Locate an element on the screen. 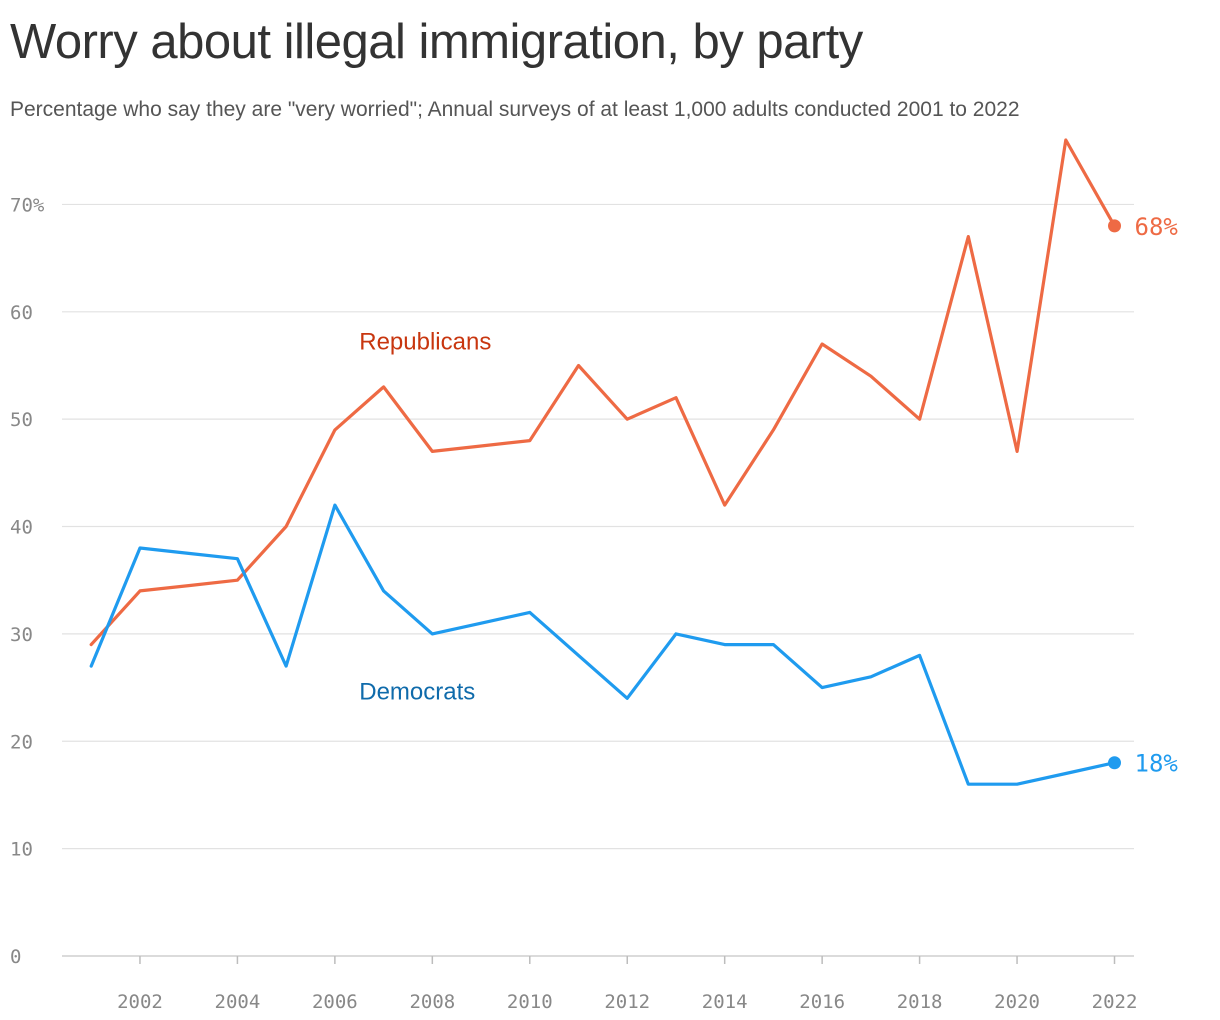 The height and width of the screenshot is (1020, 1220). end-point-democrats is located at coordinates (1115, 763).